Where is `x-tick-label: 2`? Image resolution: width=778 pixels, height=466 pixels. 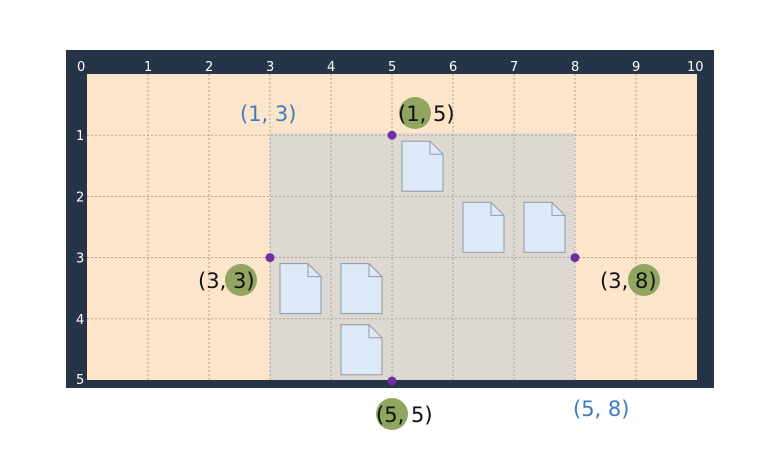 x-tick-label: 2 is located at coordinates (209, 67).